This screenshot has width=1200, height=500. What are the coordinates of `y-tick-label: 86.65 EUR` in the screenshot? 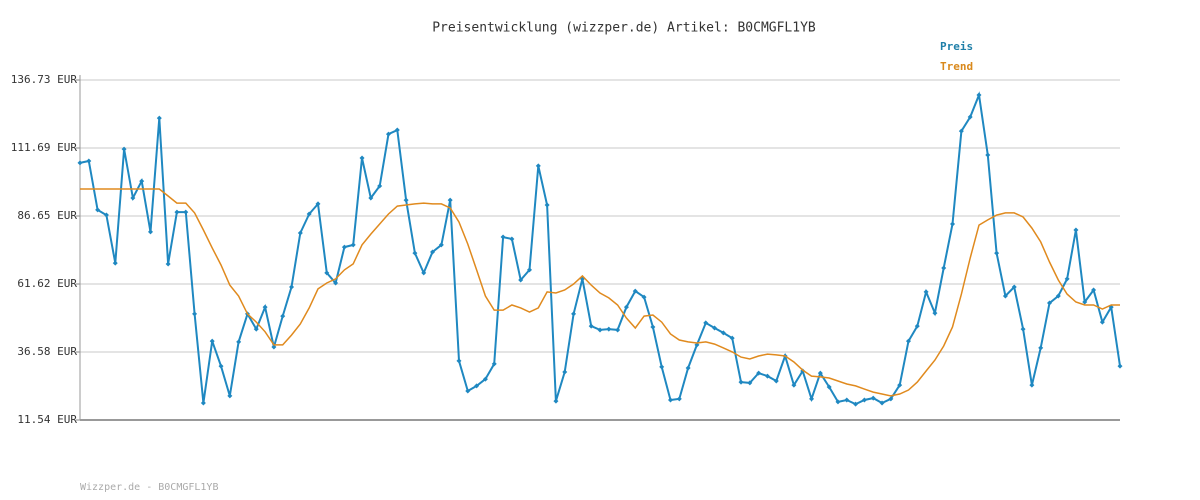 It's located at (47, 215).